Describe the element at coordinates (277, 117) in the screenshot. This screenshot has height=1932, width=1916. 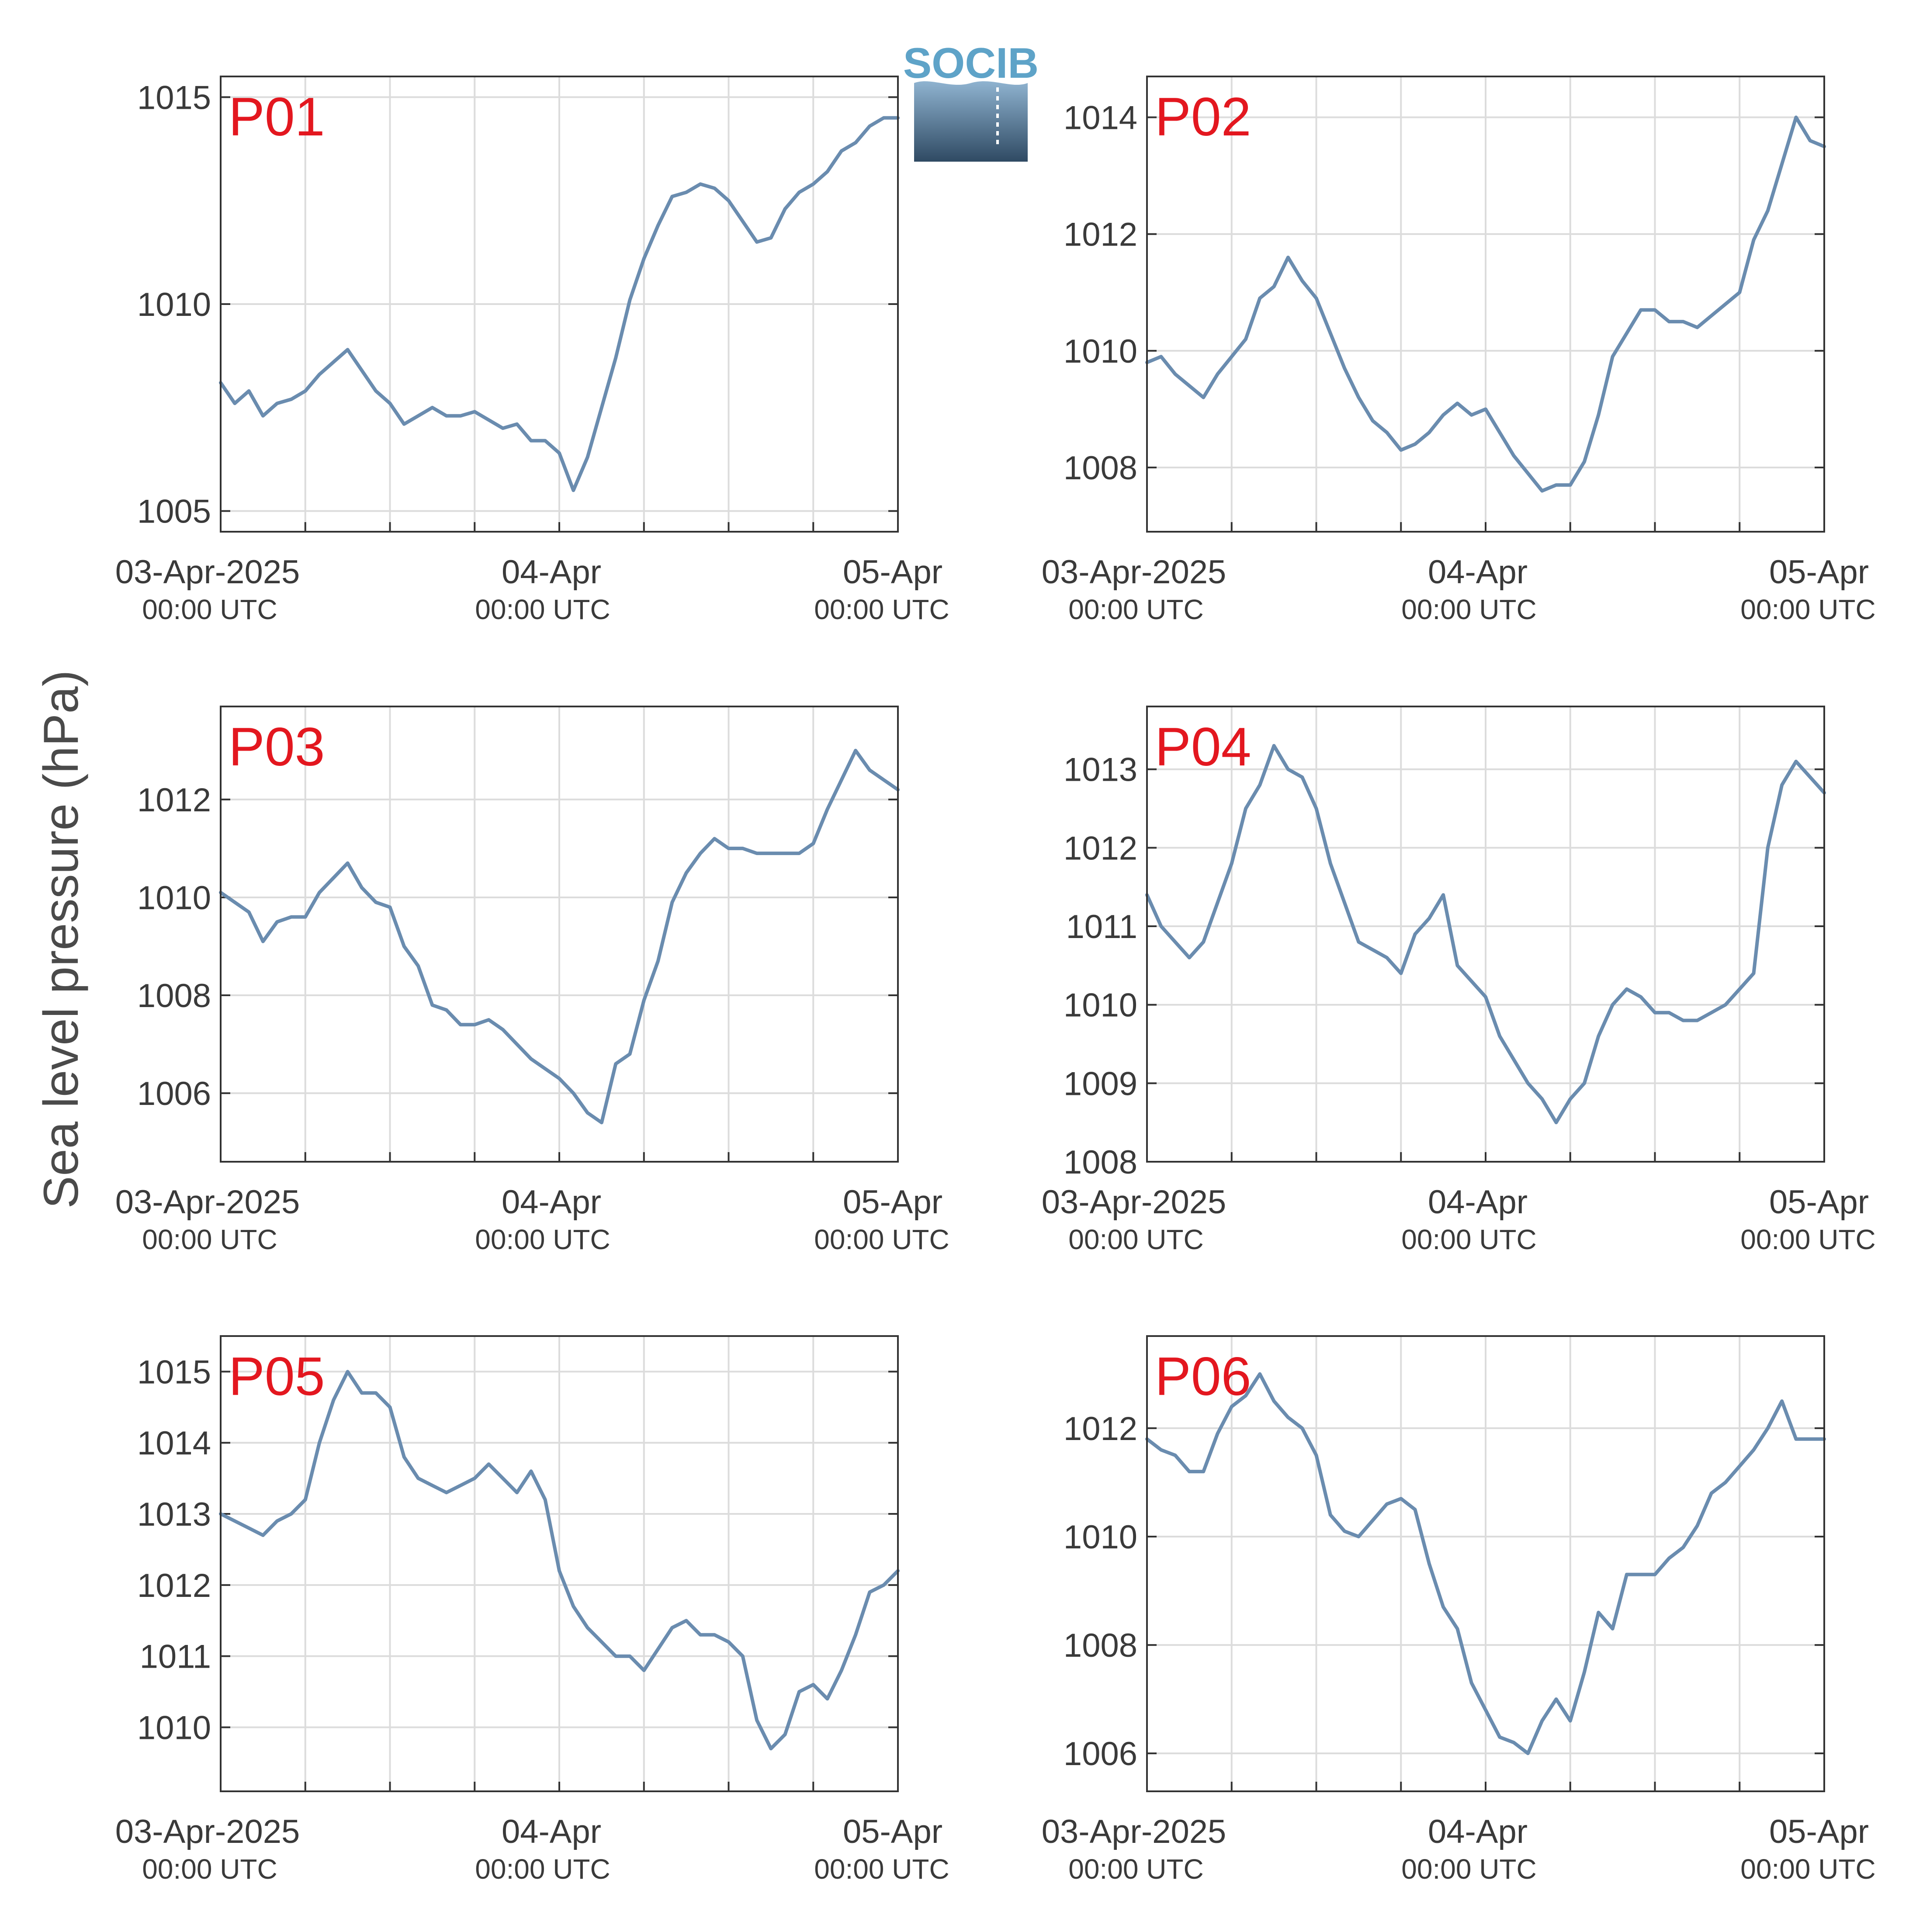
I see `panel-label: P01` at that location.